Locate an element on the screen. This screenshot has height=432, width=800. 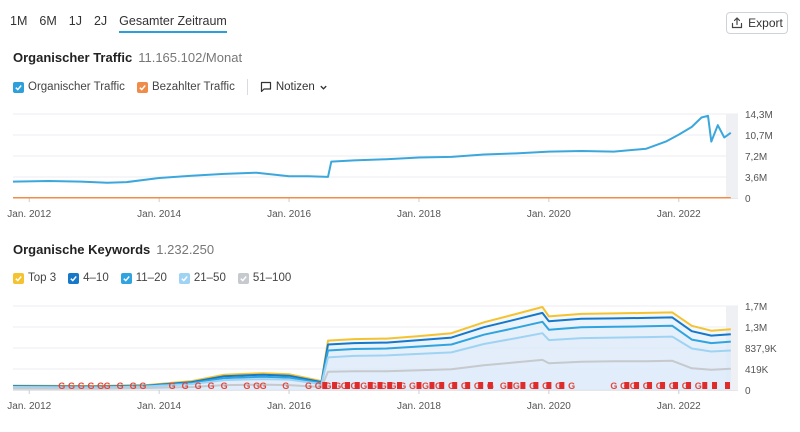
range-tab-1m: 1M is located at coordinates (19, 21).